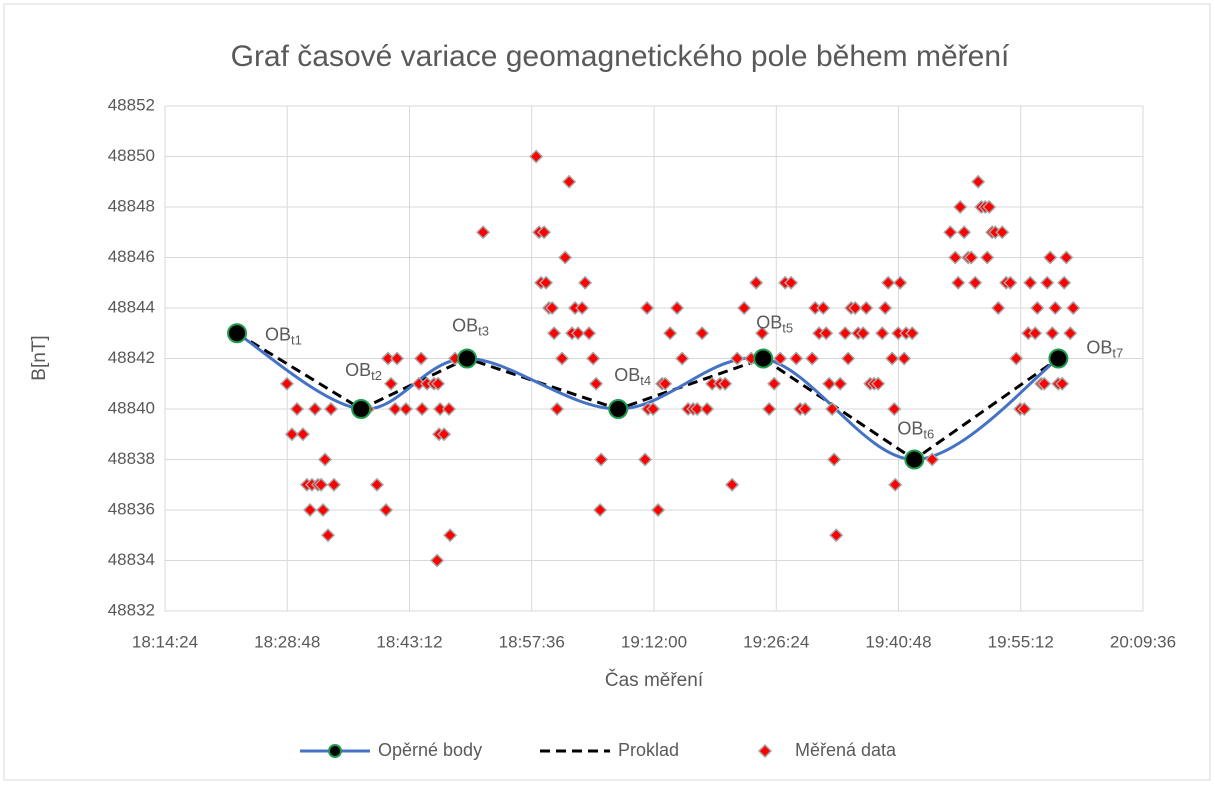 This screenshot has height=785, width=1215. I want to click on y-tick-label: 48852, so click(131, 104).